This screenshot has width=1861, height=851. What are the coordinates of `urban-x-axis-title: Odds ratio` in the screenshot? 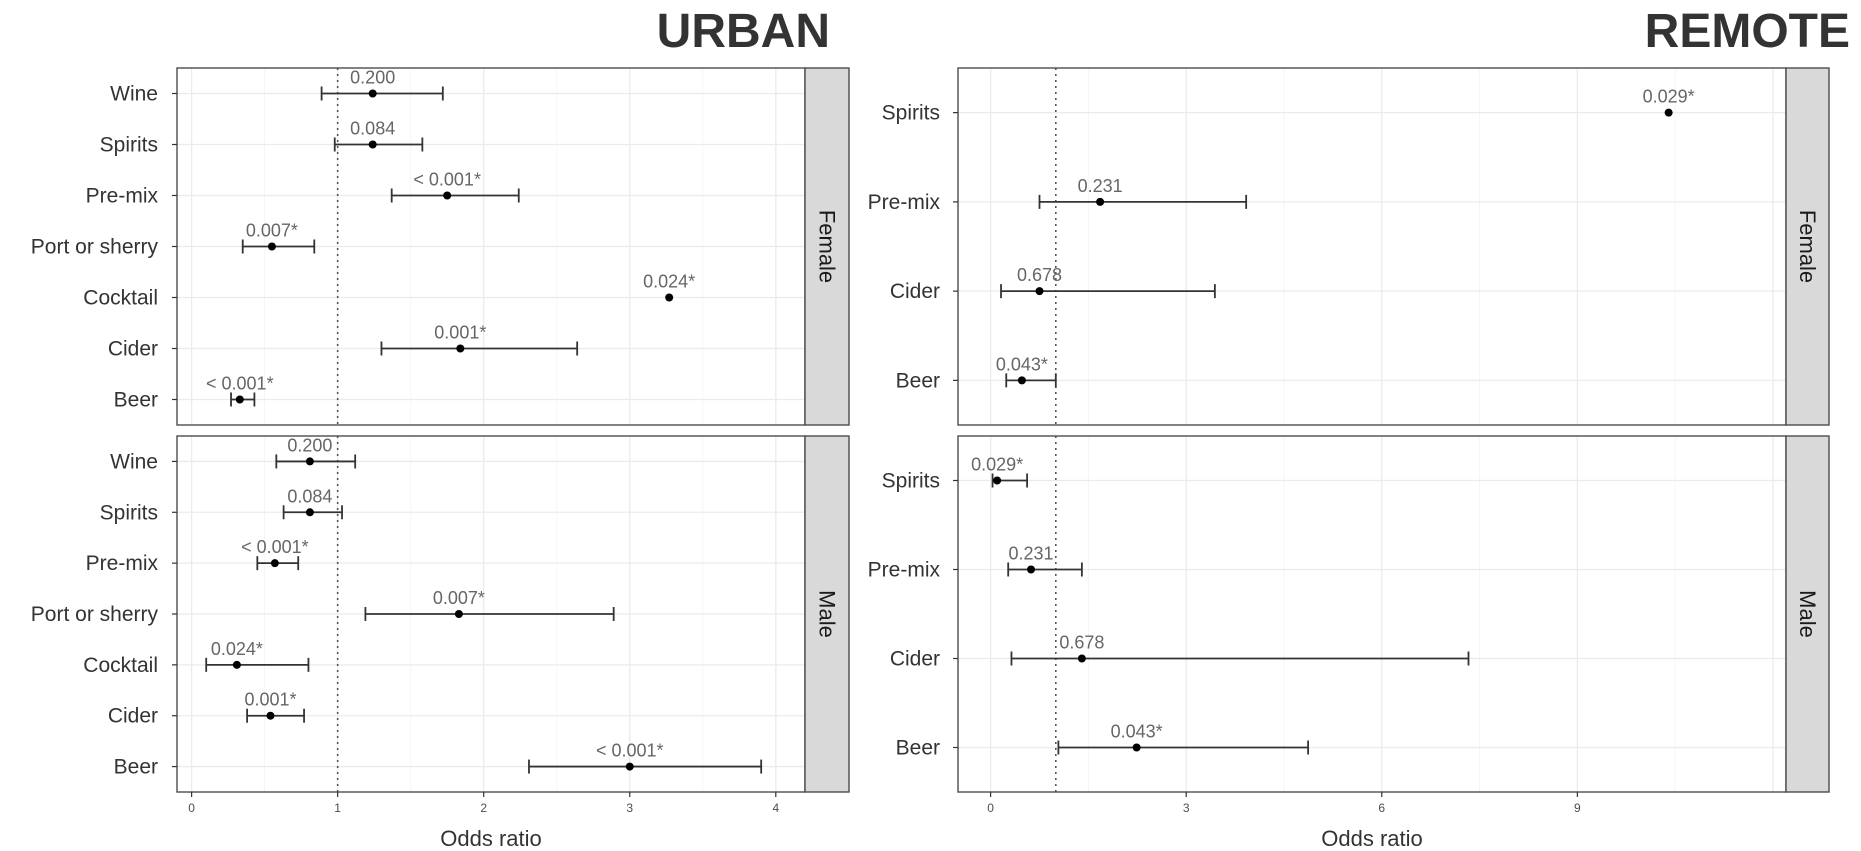 It's located at (491, 838).